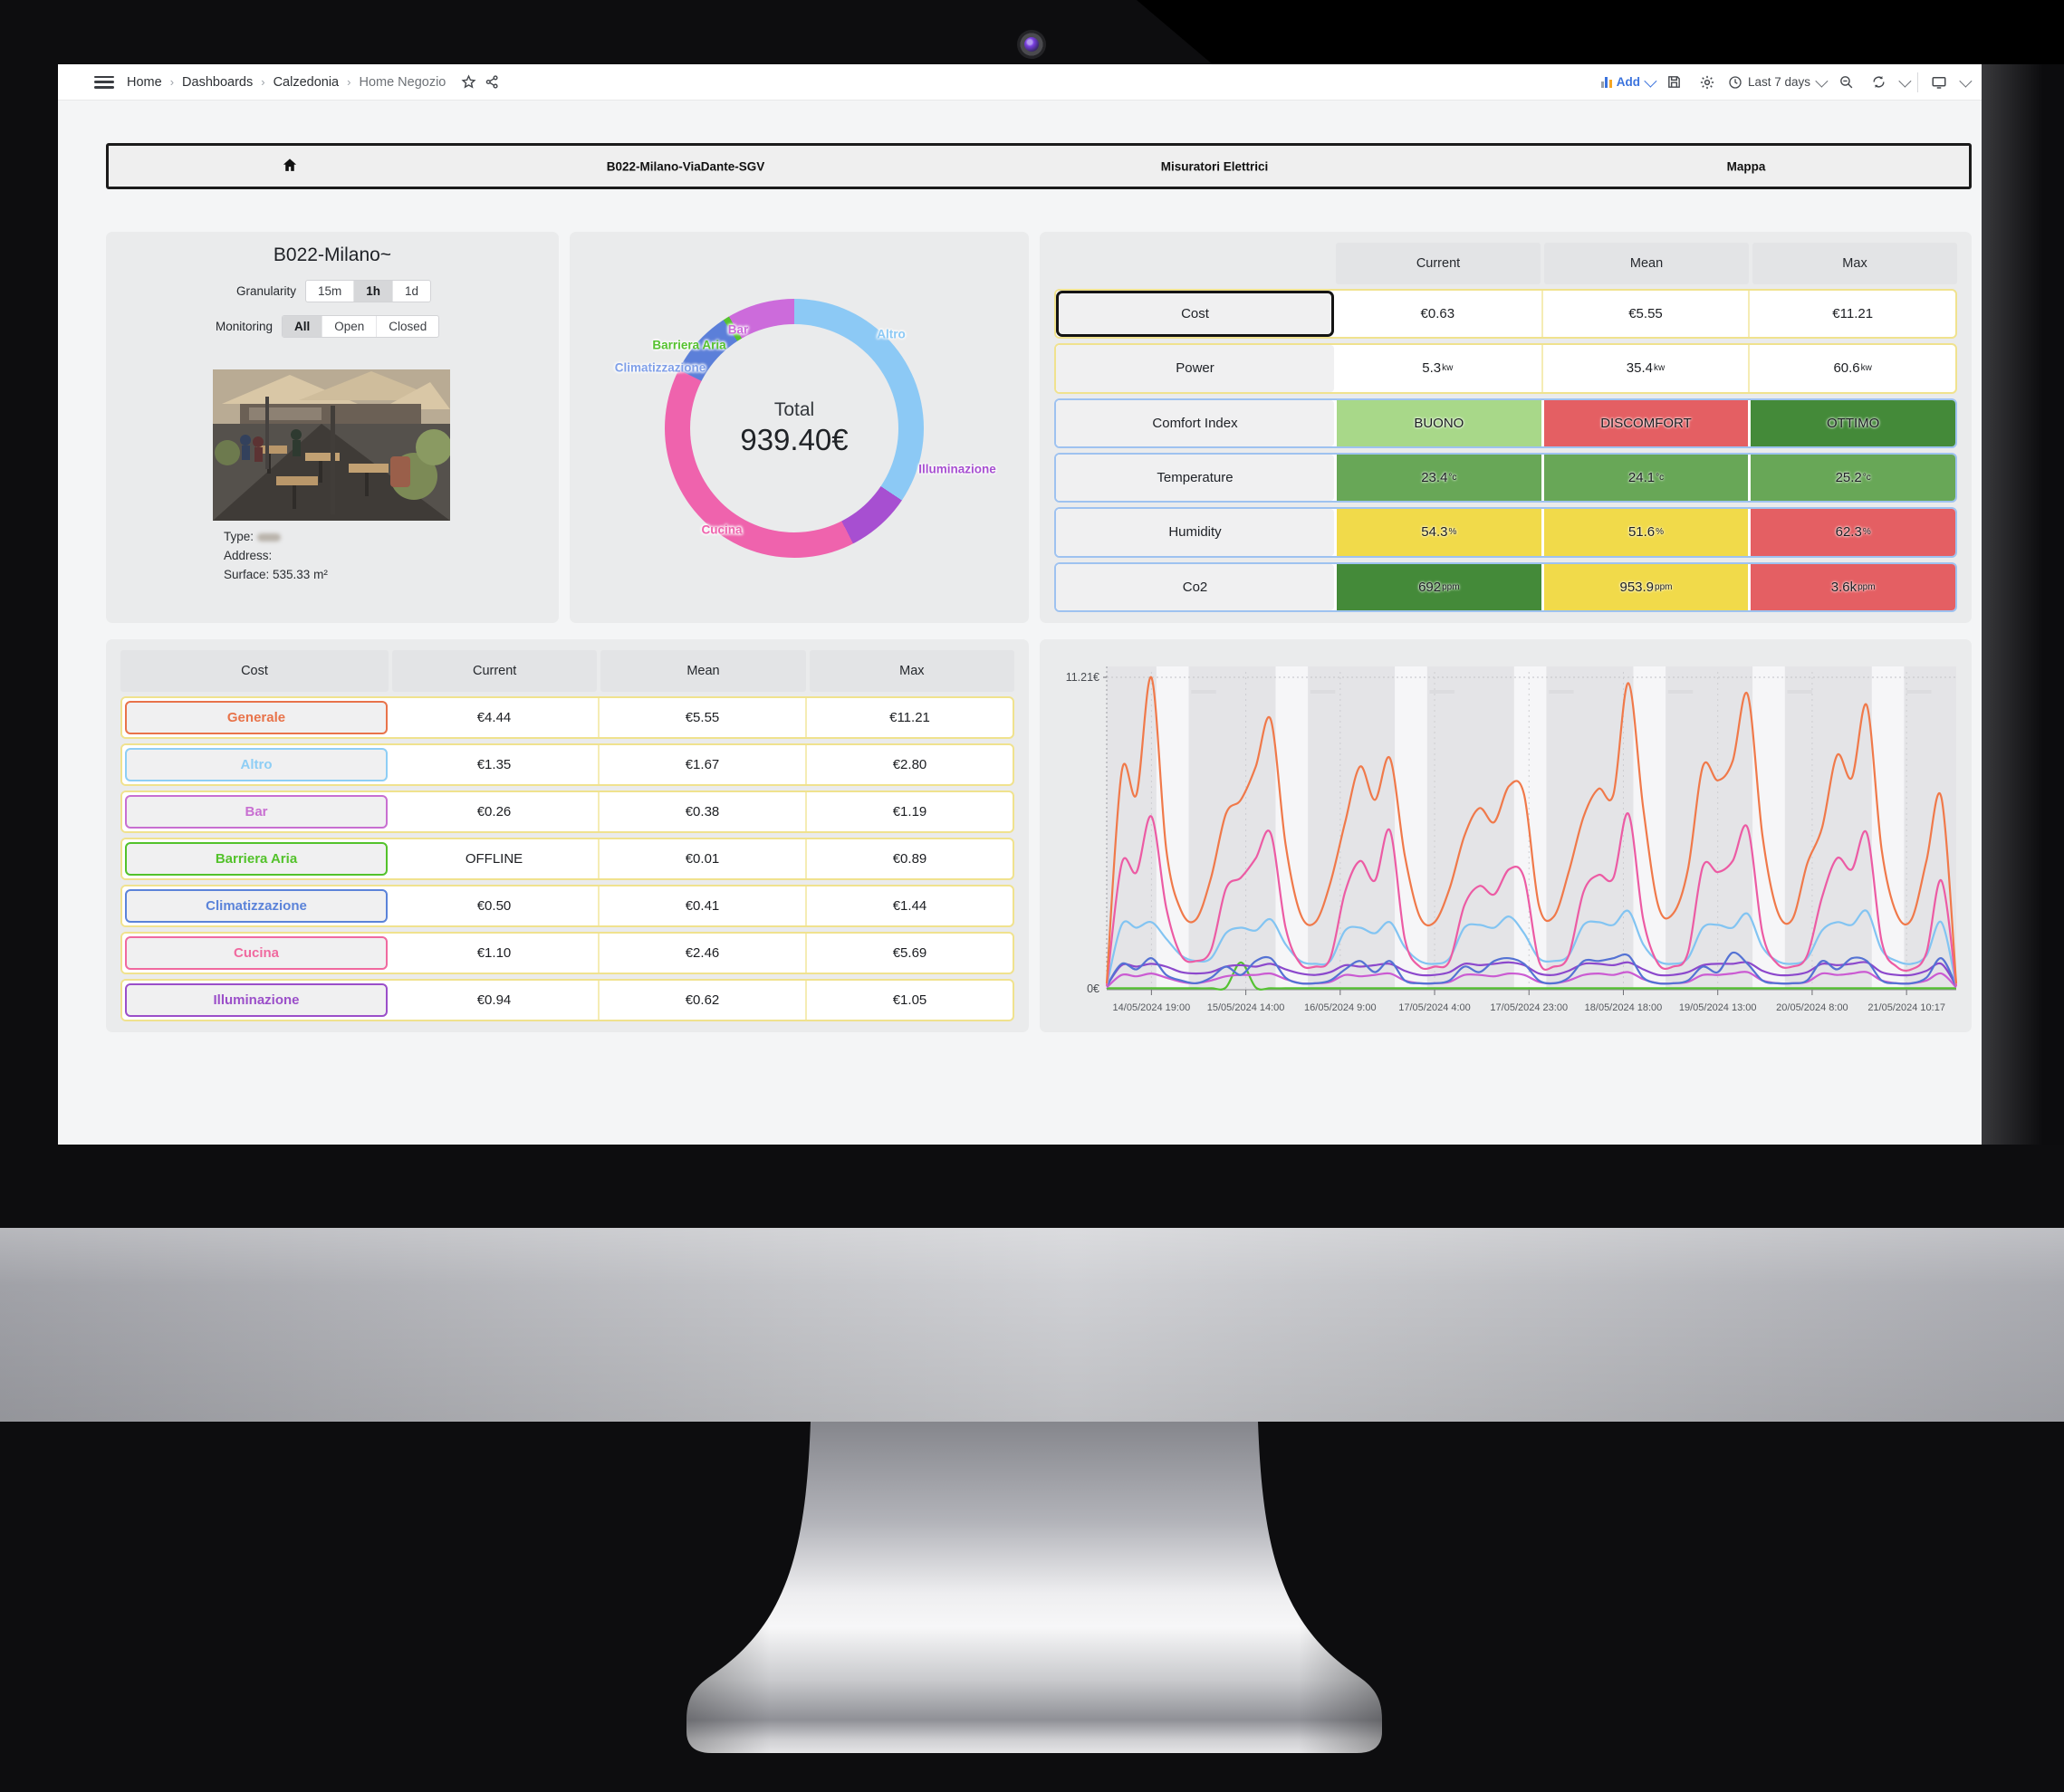 This screenshot has width=2064, height=1792. I want to click on add-panel-icon, so click(1606, 82).